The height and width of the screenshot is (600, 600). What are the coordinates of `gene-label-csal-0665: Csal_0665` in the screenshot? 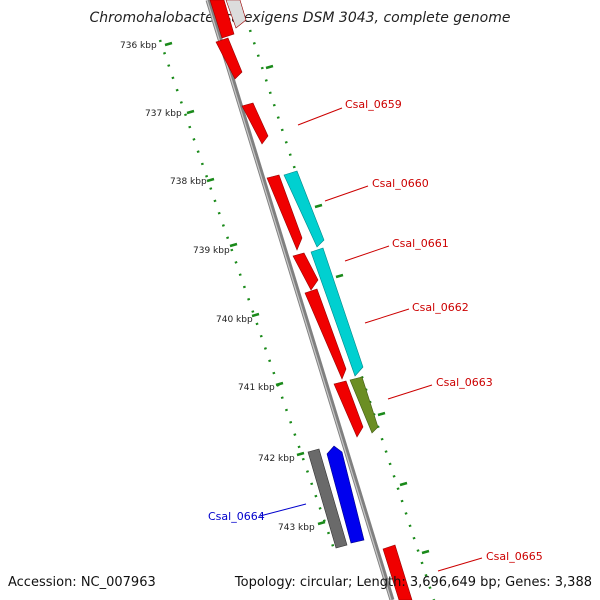 It's located at (514, 556).